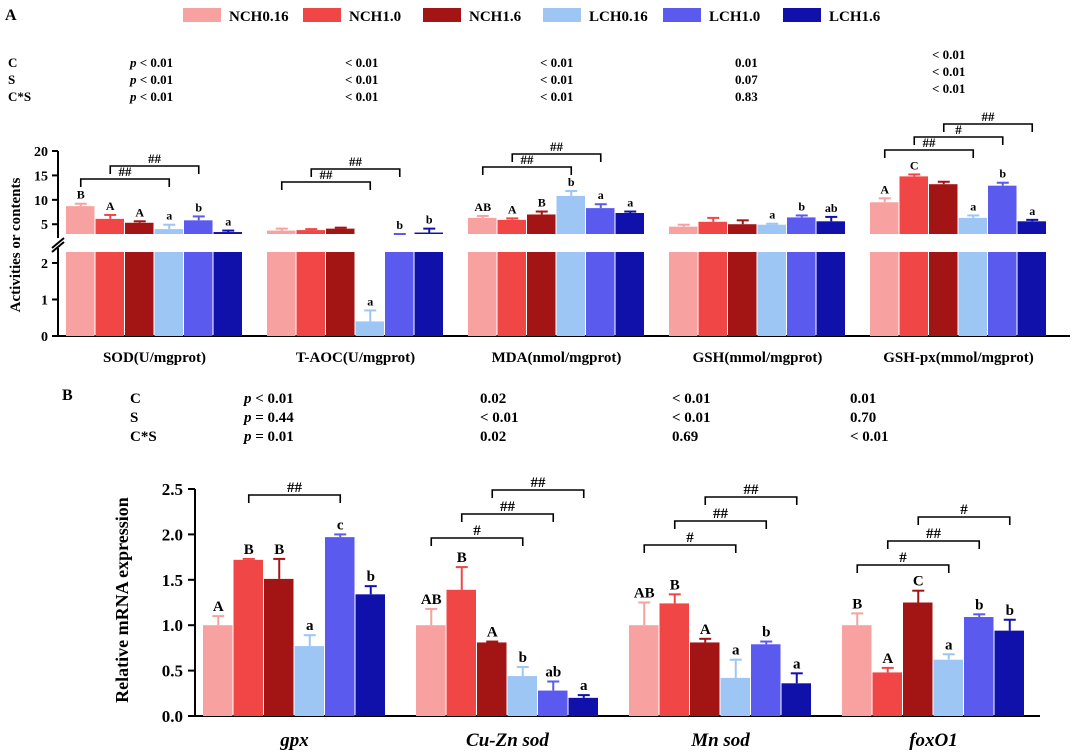  I want to click on legend-label-NCH1.0: NCH1.0, so click(375, 17).